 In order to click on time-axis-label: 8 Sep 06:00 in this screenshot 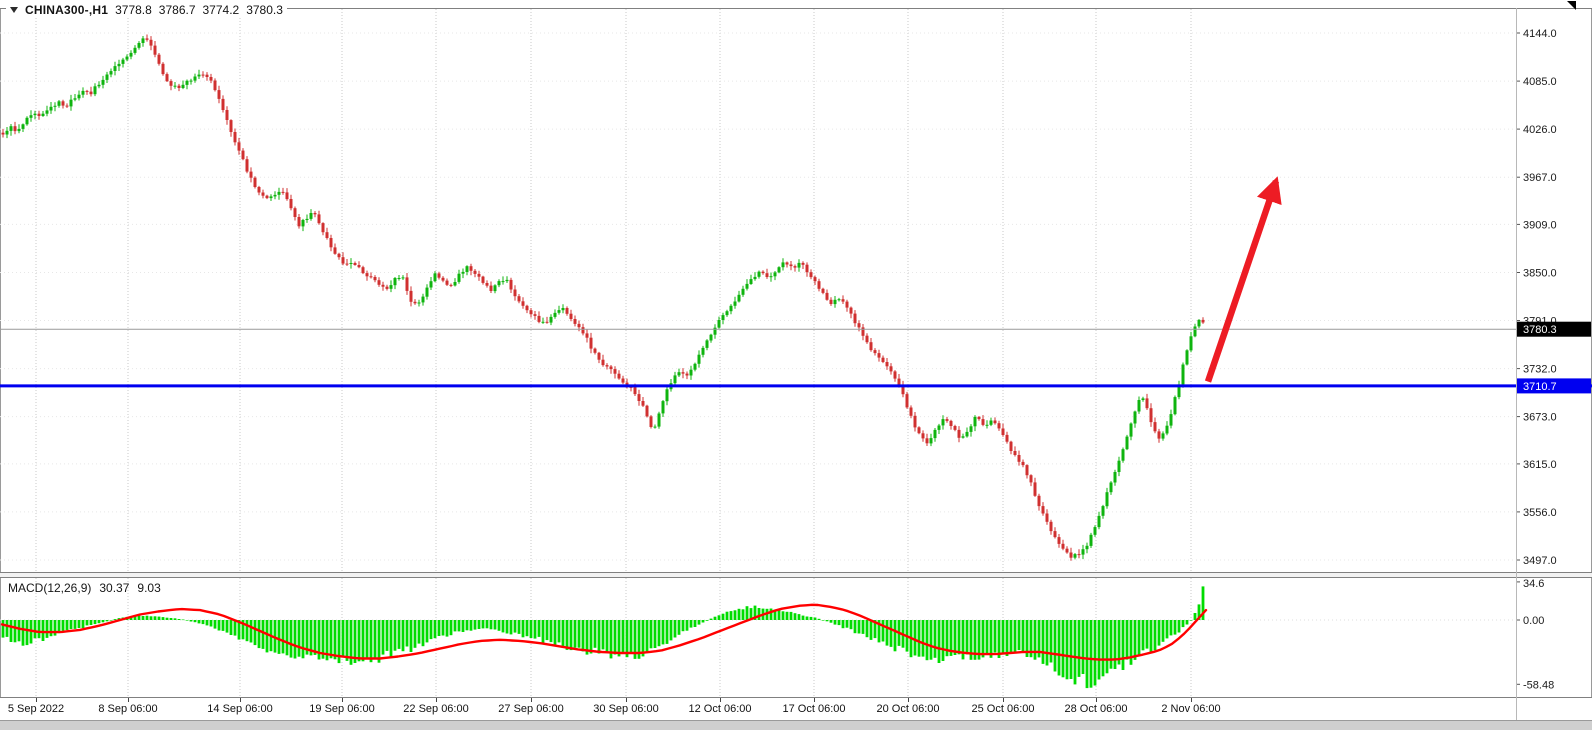, I will do `click(128, 709)`.